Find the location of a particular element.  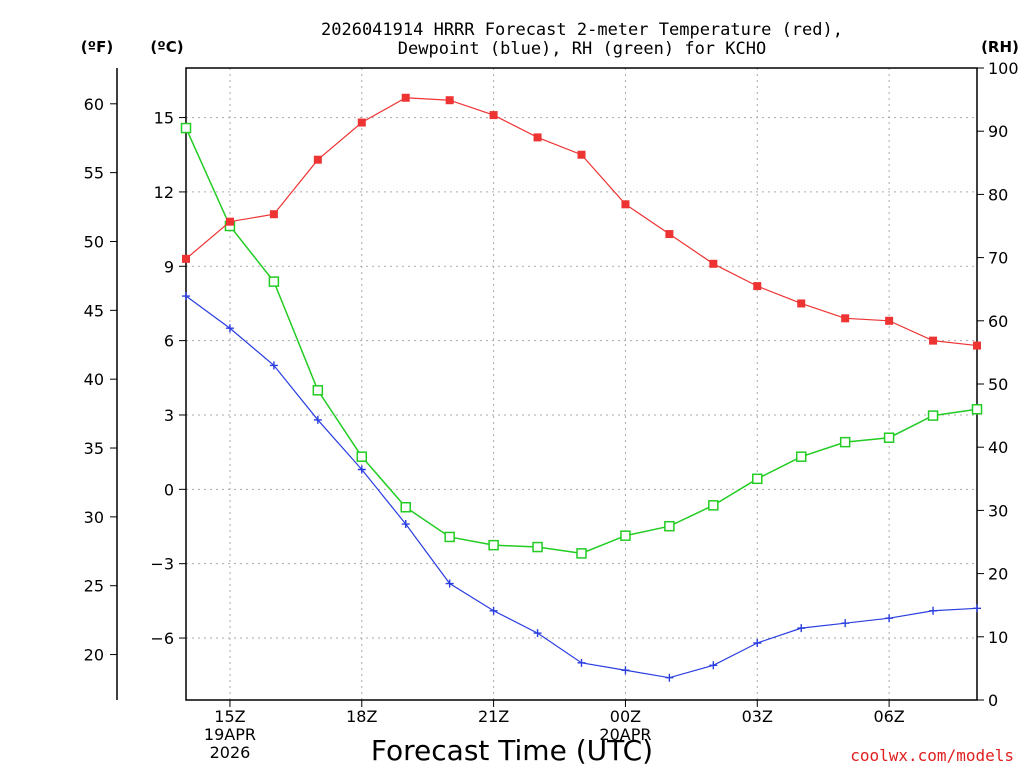

x-tick-label: 15Z is located at coordinates (229, 716).